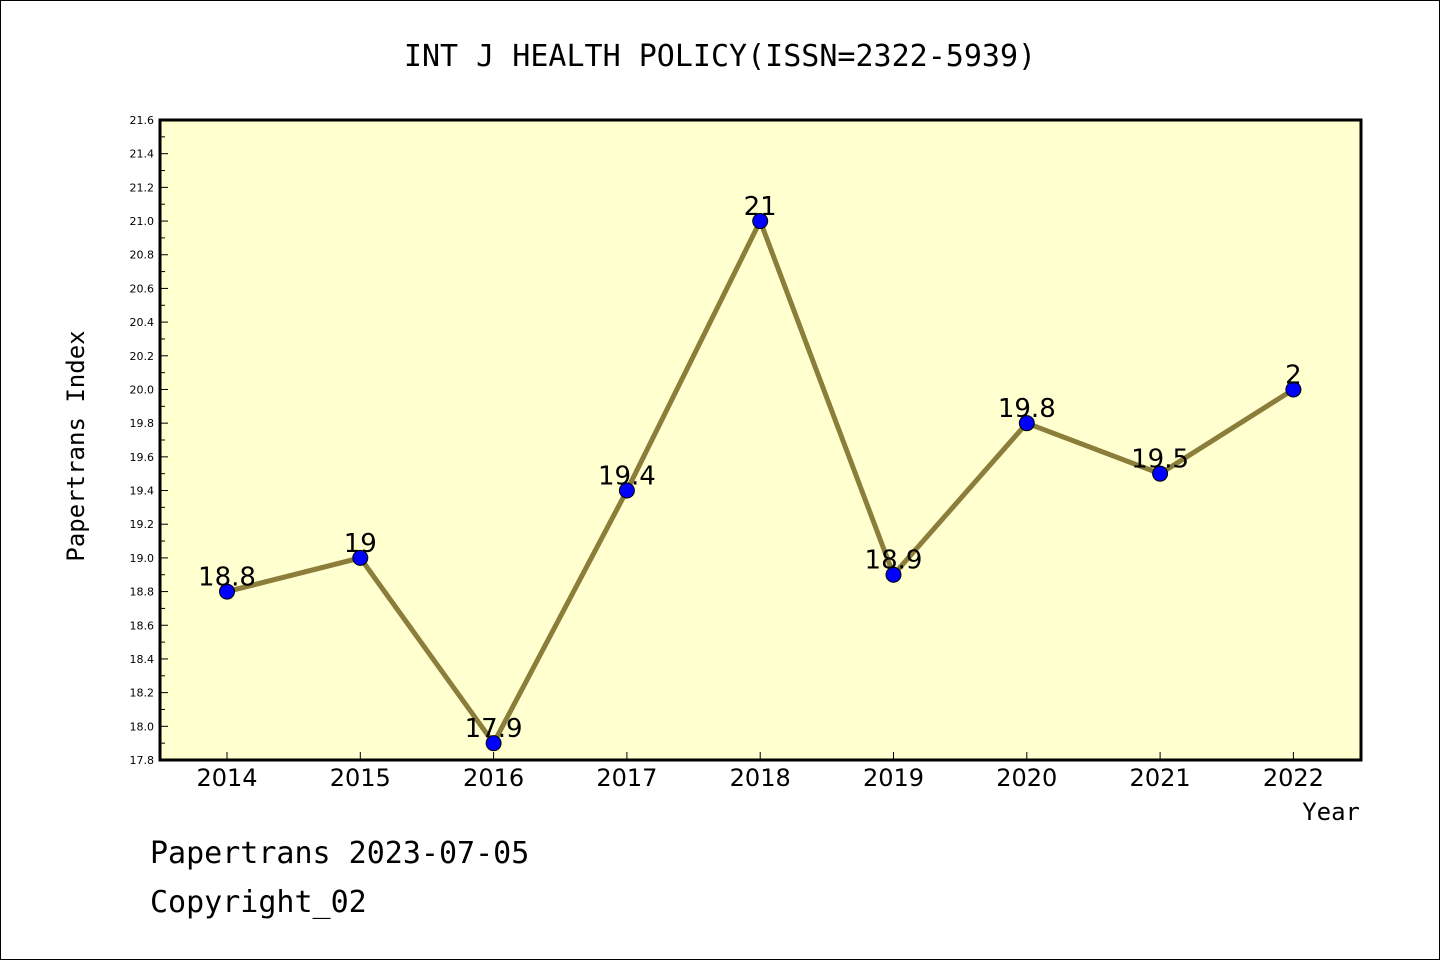 The width and height of the screenshot is (1440, 960). Describe the element at coordinates (142, 726) in the screenshot. I see `y-tick-label: 18.0` at that location.